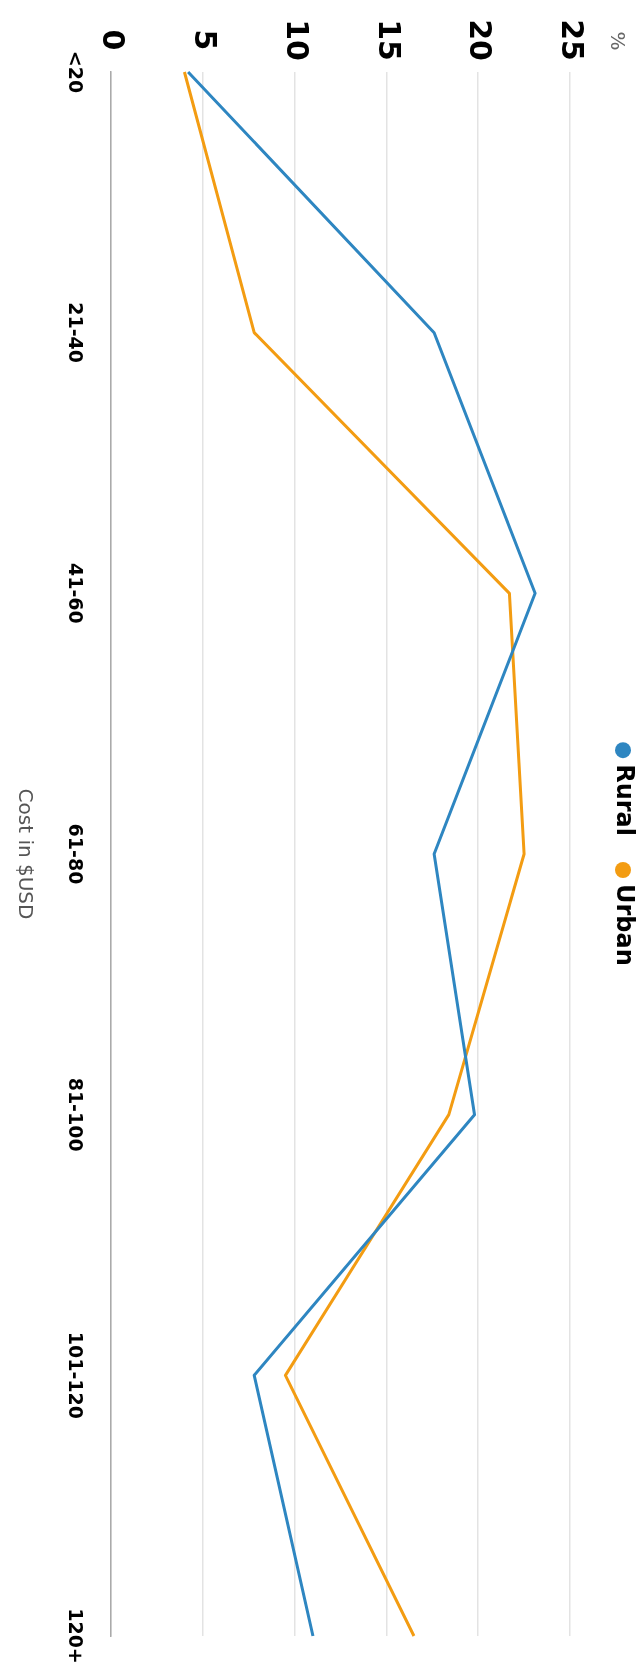  Describe the element at coordinates (481, 40) in the screenshot. I see `x-tick-label: 20` at that location.